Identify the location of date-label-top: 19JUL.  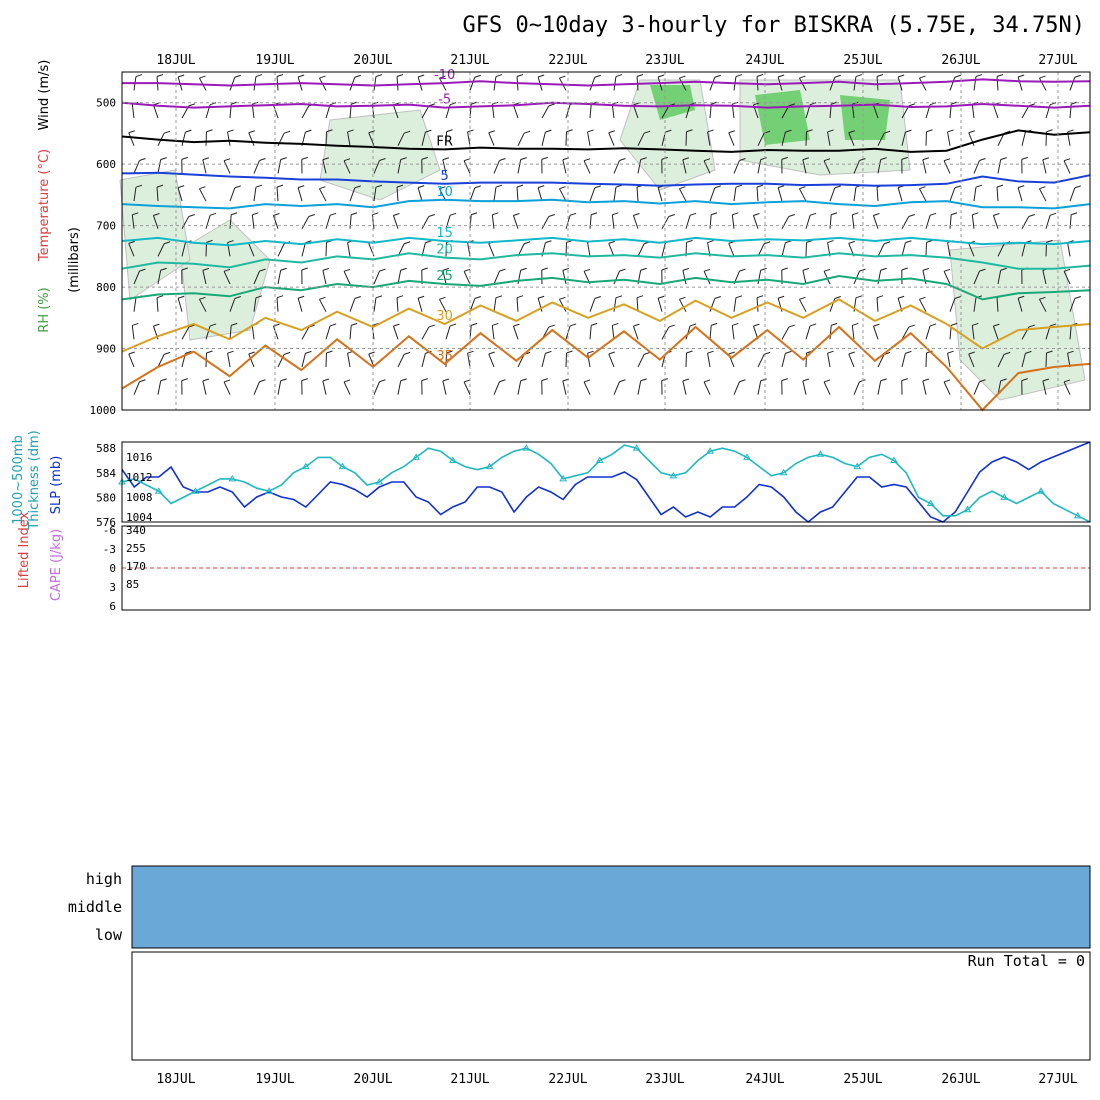
(274, 60).